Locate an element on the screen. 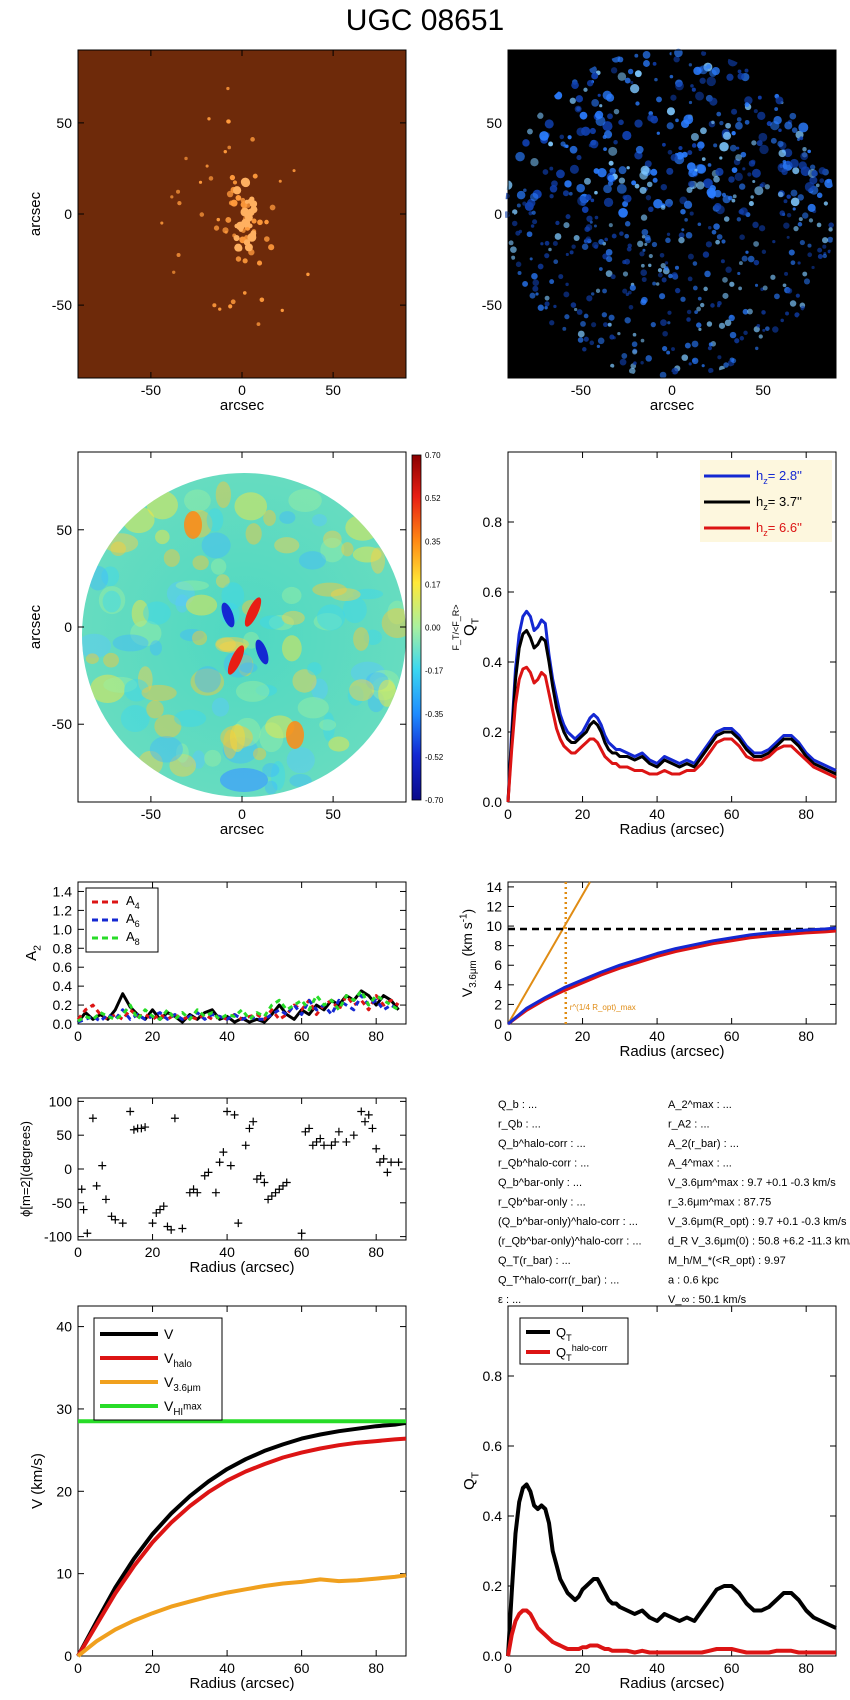 This screenshot has height=1700, width=850. legend-label: A4 is located at coordinates (133, 902).